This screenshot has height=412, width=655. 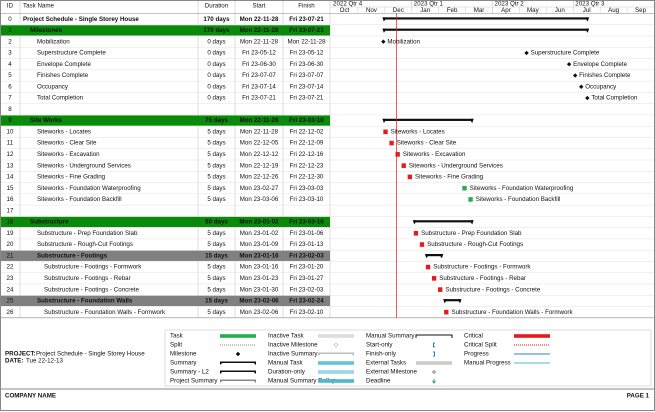 I want to click on cell-start: Fri 23-07-21, so click(x=259, y=98).